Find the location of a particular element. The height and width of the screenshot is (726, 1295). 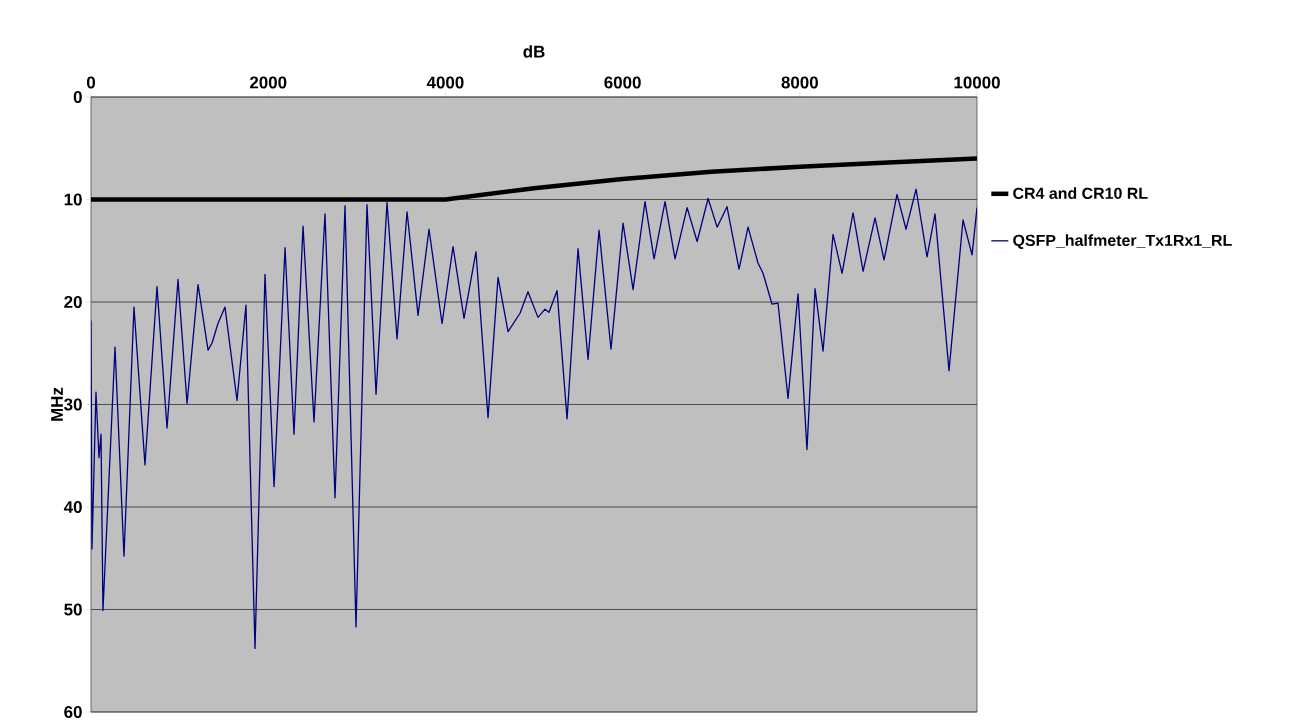

x-tick-label: 0 is located at coordinates (91, 82).